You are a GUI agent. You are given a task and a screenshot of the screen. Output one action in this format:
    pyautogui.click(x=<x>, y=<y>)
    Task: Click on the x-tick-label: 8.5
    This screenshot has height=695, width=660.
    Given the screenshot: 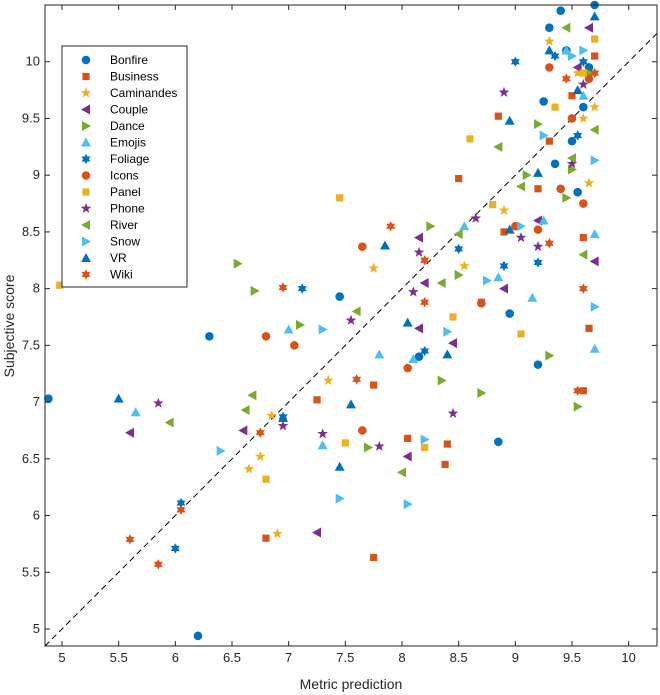 What is the action you would take?
    pyautogui.click(x=459, y=657)
    